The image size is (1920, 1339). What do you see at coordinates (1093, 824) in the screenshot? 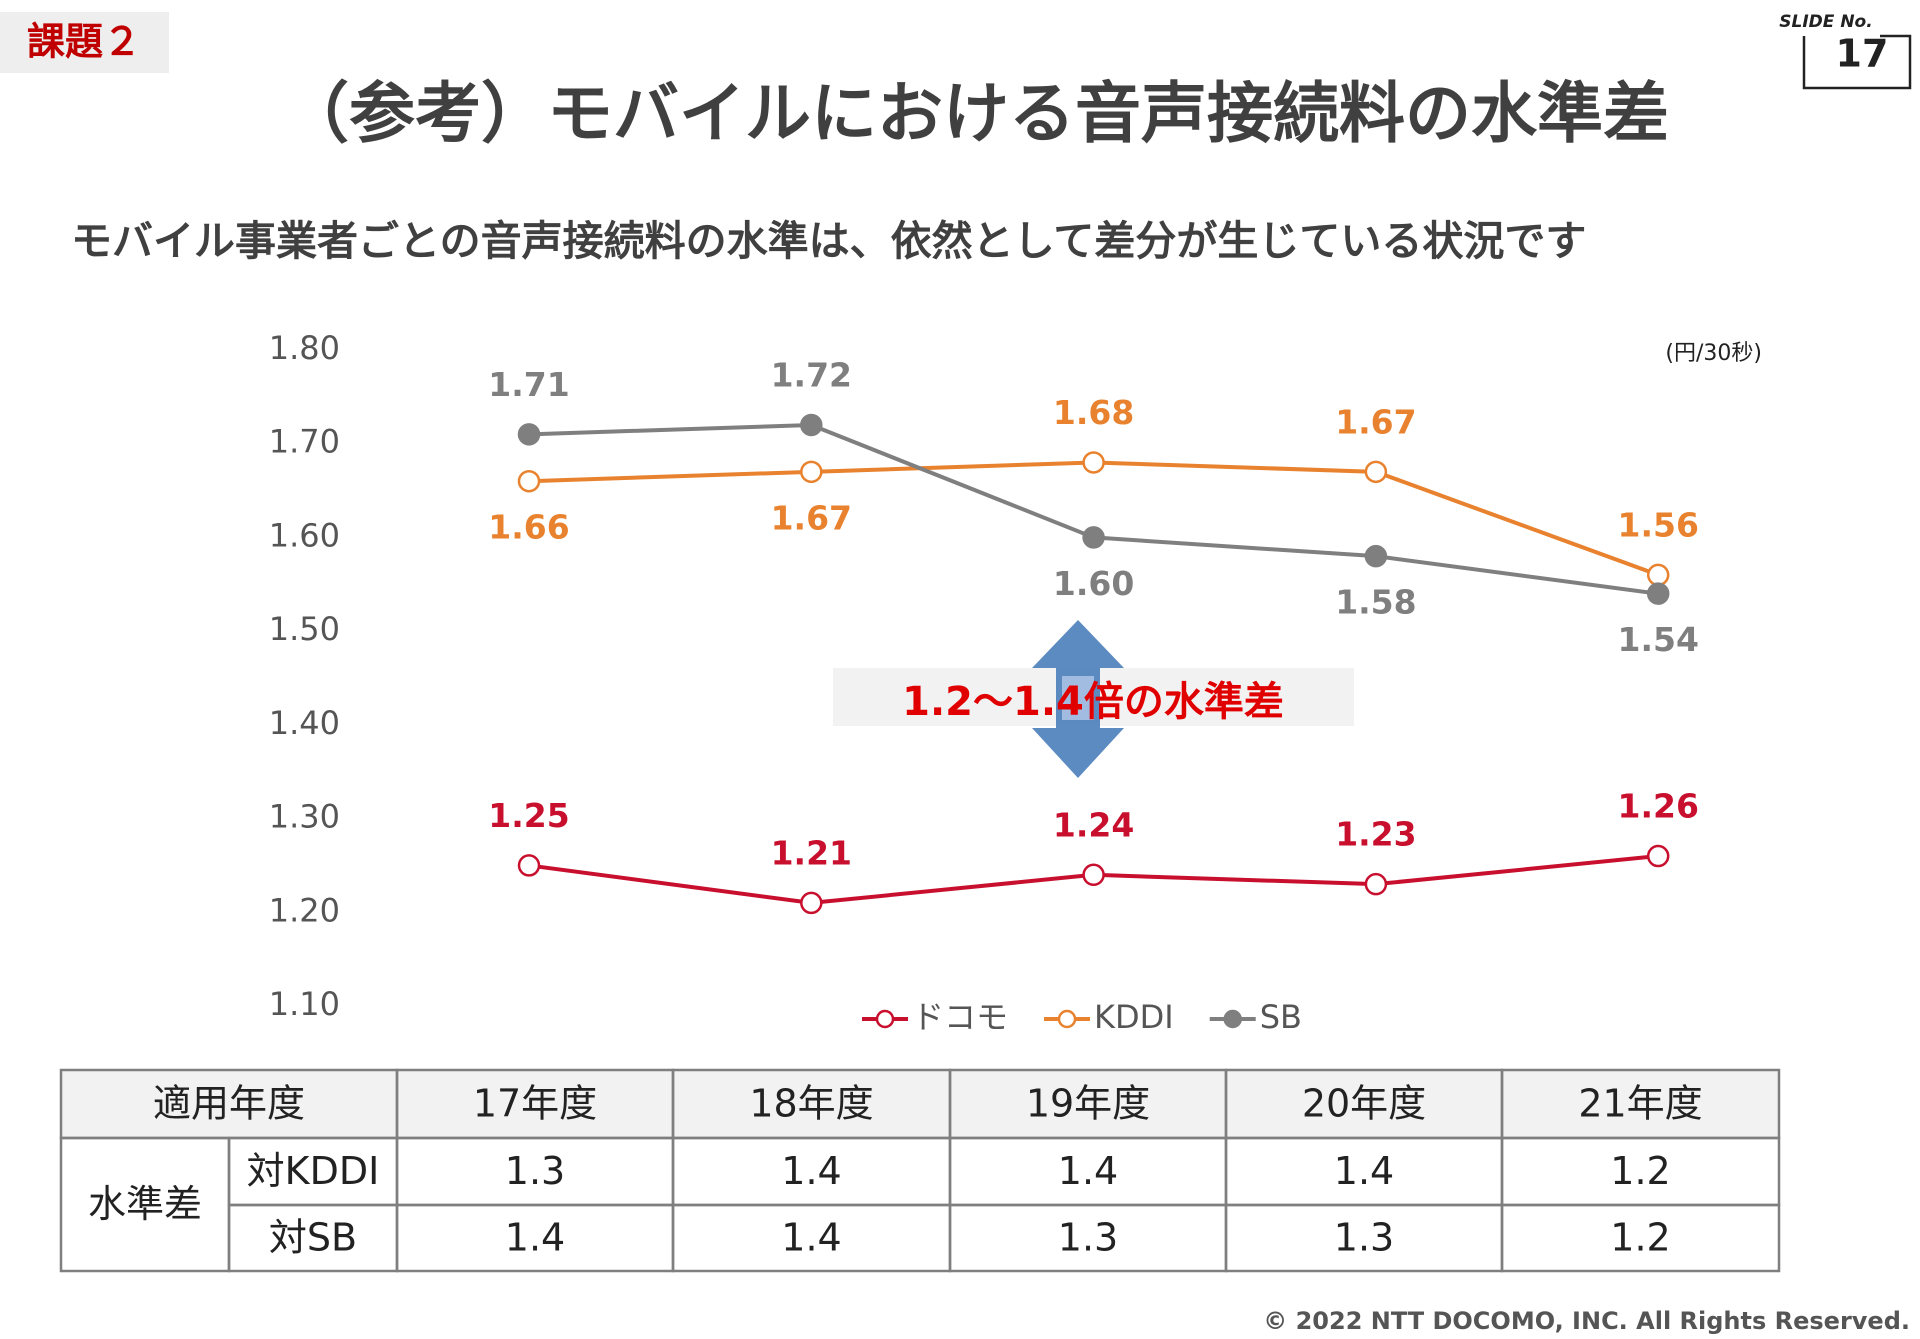
I see `data-label: 1.24` at bounding box center [1093, 824].